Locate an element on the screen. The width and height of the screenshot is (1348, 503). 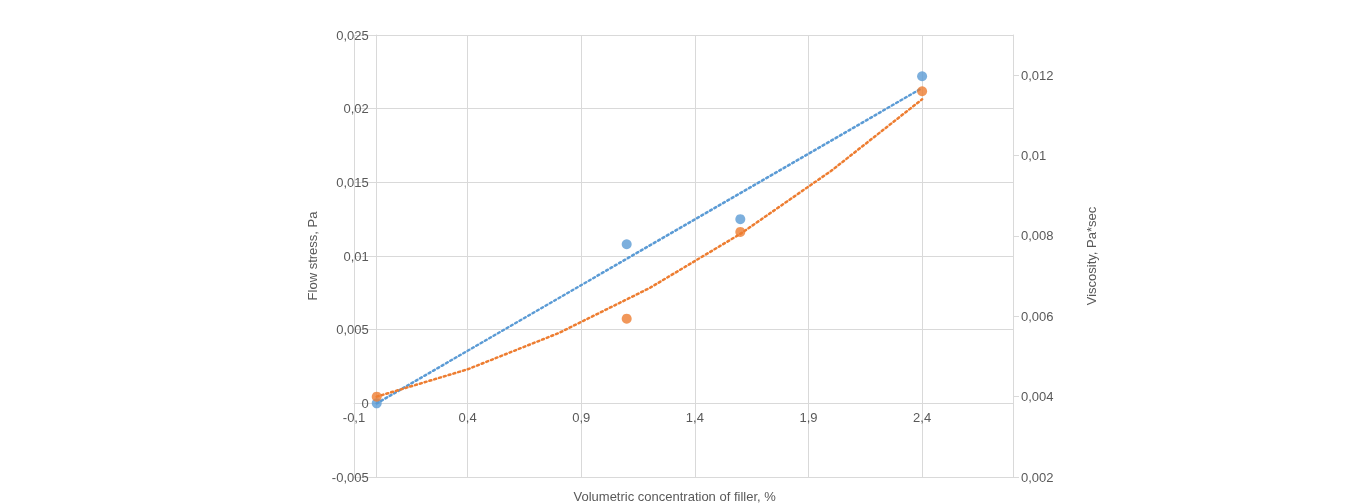
x-tick-label: -0,1 is located at coordinates (354, 418).